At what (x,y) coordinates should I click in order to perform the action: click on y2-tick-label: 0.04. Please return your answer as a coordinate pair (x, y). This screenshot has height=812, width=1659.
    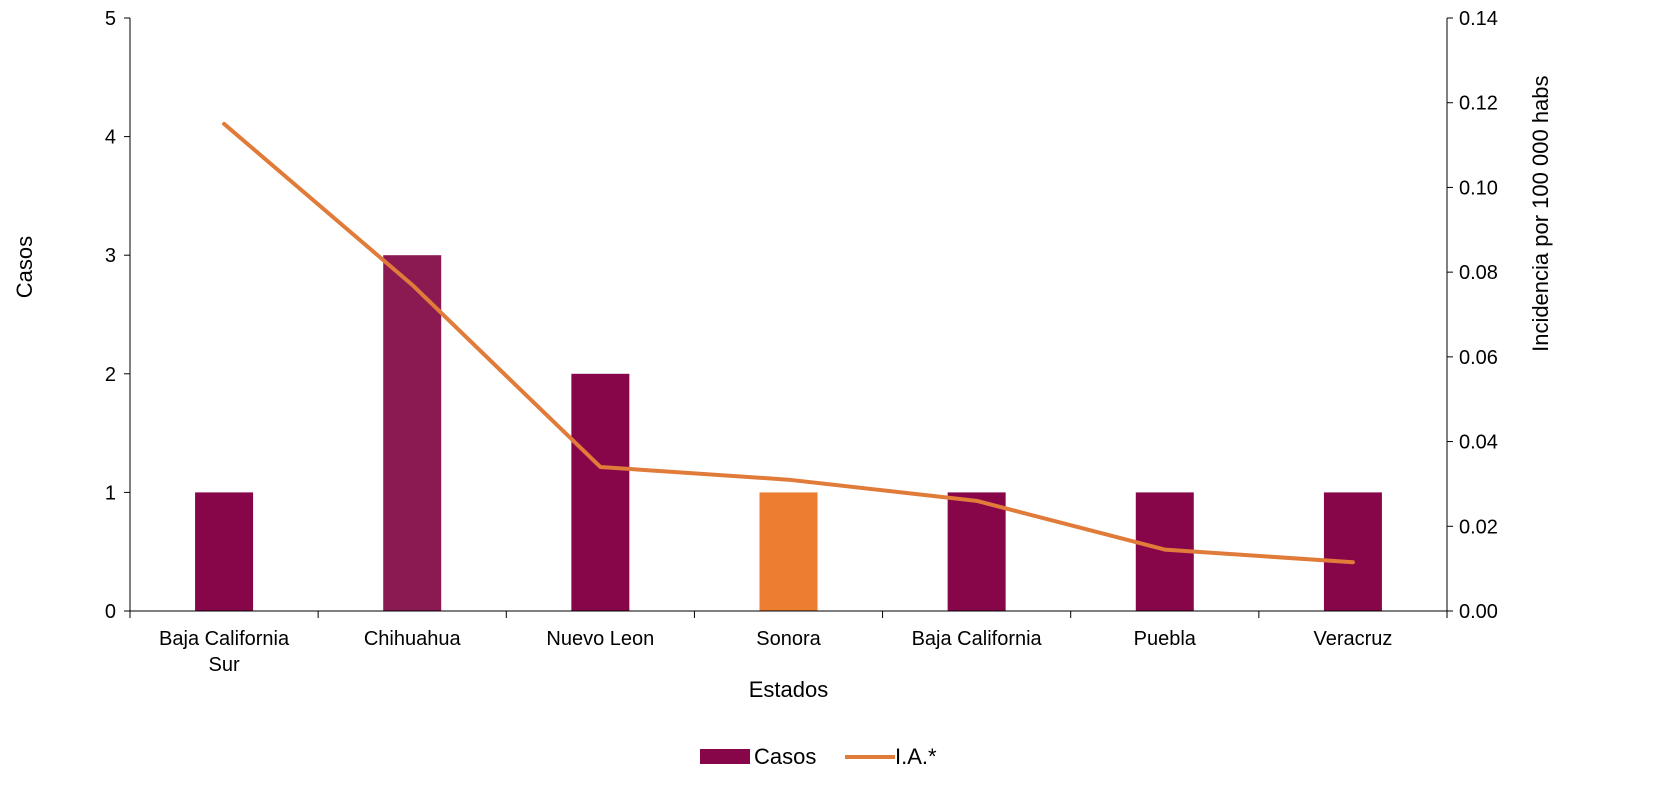
    Looking at the image, I should click on (1478, 443).